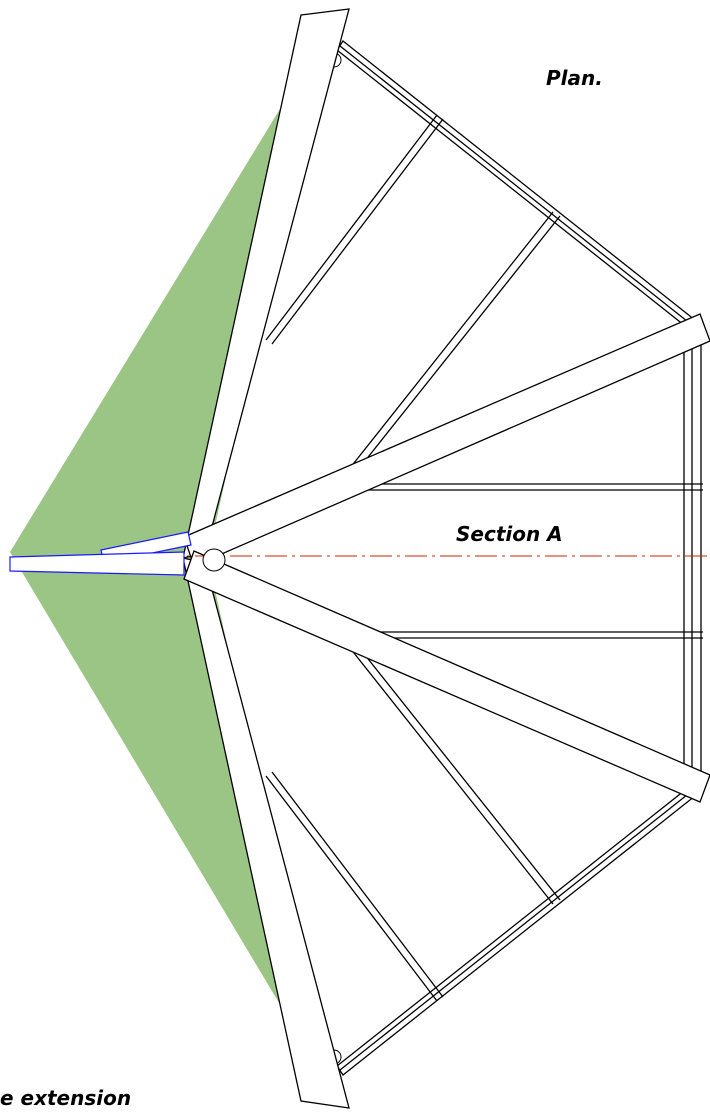 This screenshot has width=710, height=1115. What do you see at coordinates (692, 558) in the screenshot?
I see `right-perimeter-wall` at bounding box center [692, 558].